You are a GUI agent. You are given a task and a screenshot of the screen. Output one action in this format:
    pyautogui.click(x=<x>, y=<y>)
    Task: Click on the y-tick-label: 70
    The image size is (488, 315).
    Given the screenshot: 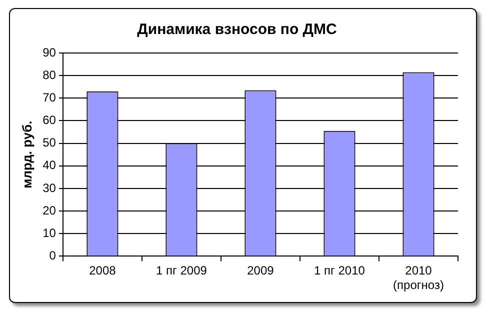 What is the action you would take?
    pyautogui.click(x=49, y=97)
    